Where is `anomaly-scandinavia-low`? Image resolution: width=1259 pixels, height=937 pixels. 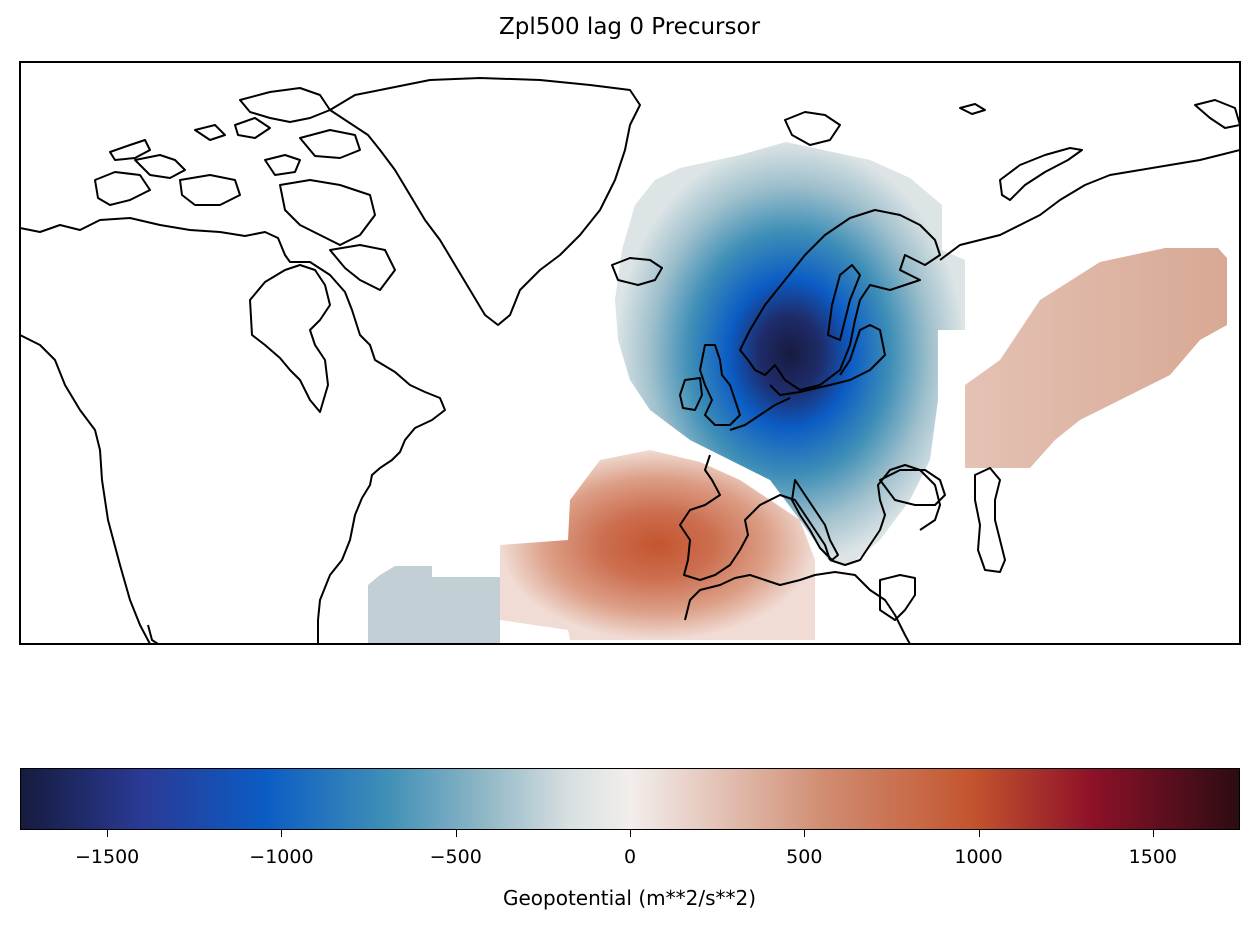
anomaly-scandinavia-low is located at coordinates (790, 353).